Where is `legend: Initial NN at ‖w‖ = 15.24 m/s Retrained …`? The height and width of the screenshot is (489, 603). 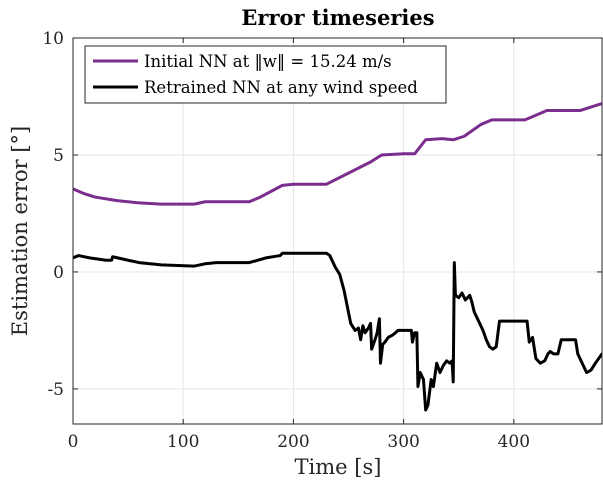
legend: Initial NN at ‖w‖ = 15.24 m/s Retrained … is located at coordinates (265, 74).